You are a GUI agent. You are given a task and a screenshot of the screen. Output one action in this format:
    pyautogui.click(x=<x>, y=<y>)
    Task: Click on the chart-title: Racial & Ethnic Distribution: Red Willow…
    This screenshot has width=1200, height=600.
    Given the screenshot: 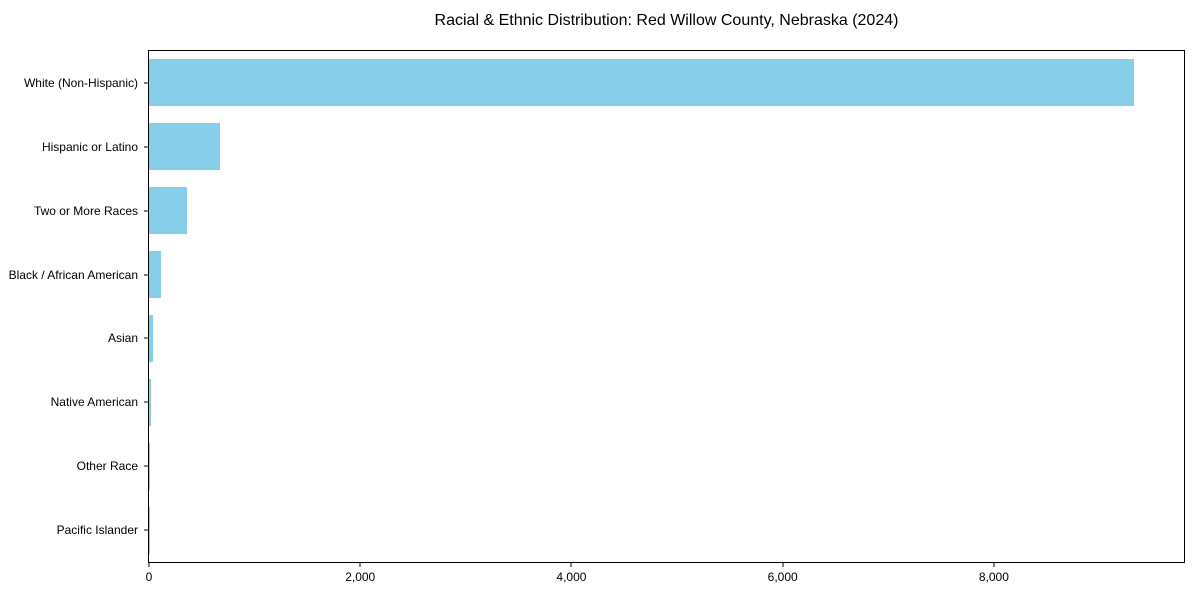 What is the action you would take?
    pyautogui.click(x=666, y=20)
    